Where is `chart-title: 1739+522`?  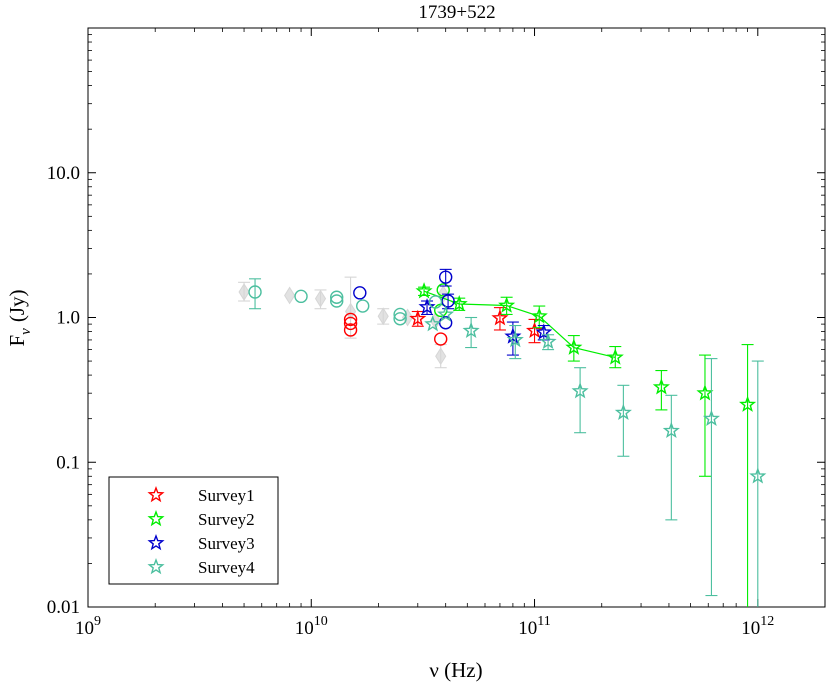
chart-title: 1739+522 is located at coordinates (456, 12).